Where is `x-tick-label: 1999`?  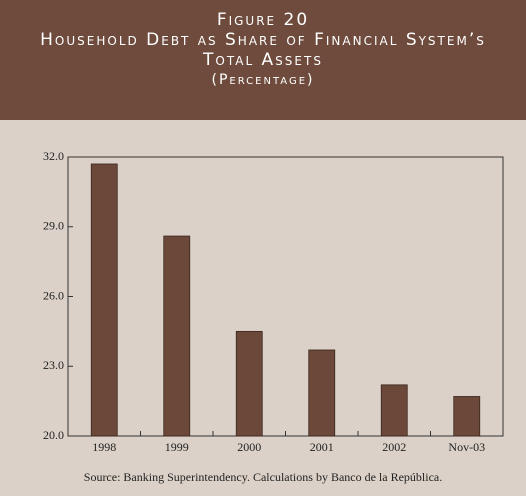 x-tick-label: 1999 is located at coordinates (177, 447).